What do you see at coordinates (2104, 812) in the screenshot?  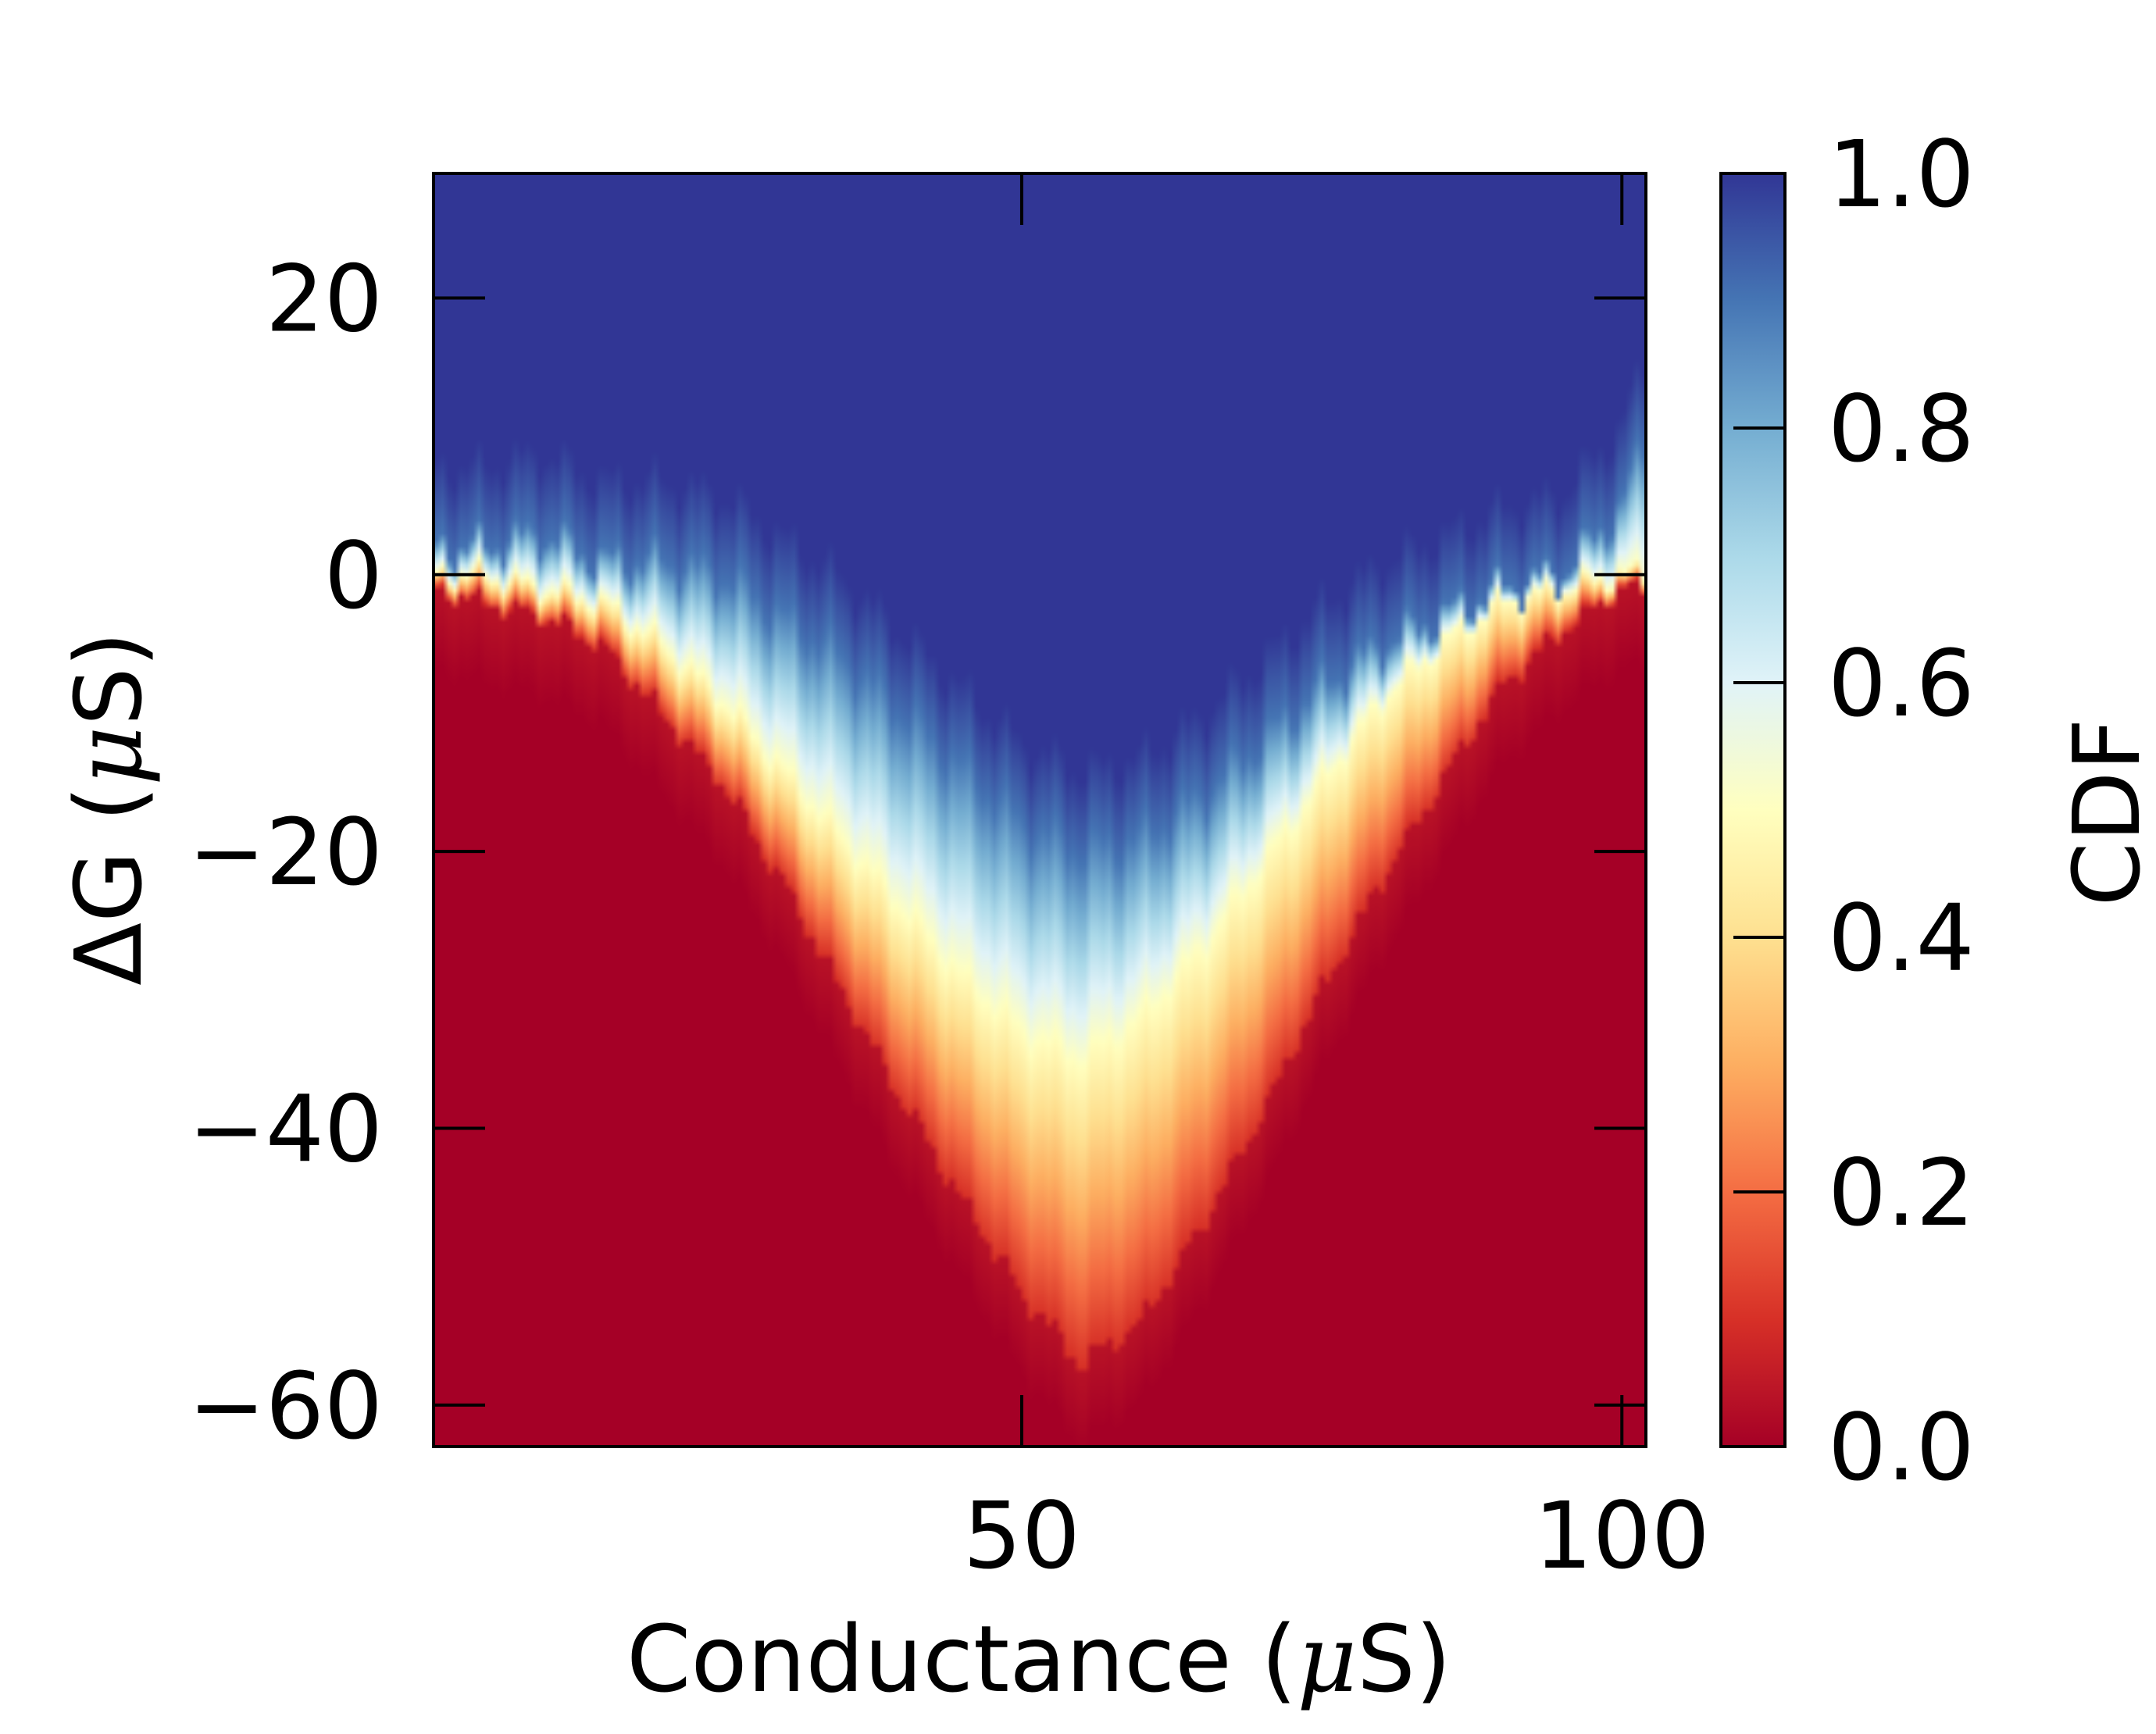 I see `colorbar-label: CDF` at bounding box center [2104, 812].